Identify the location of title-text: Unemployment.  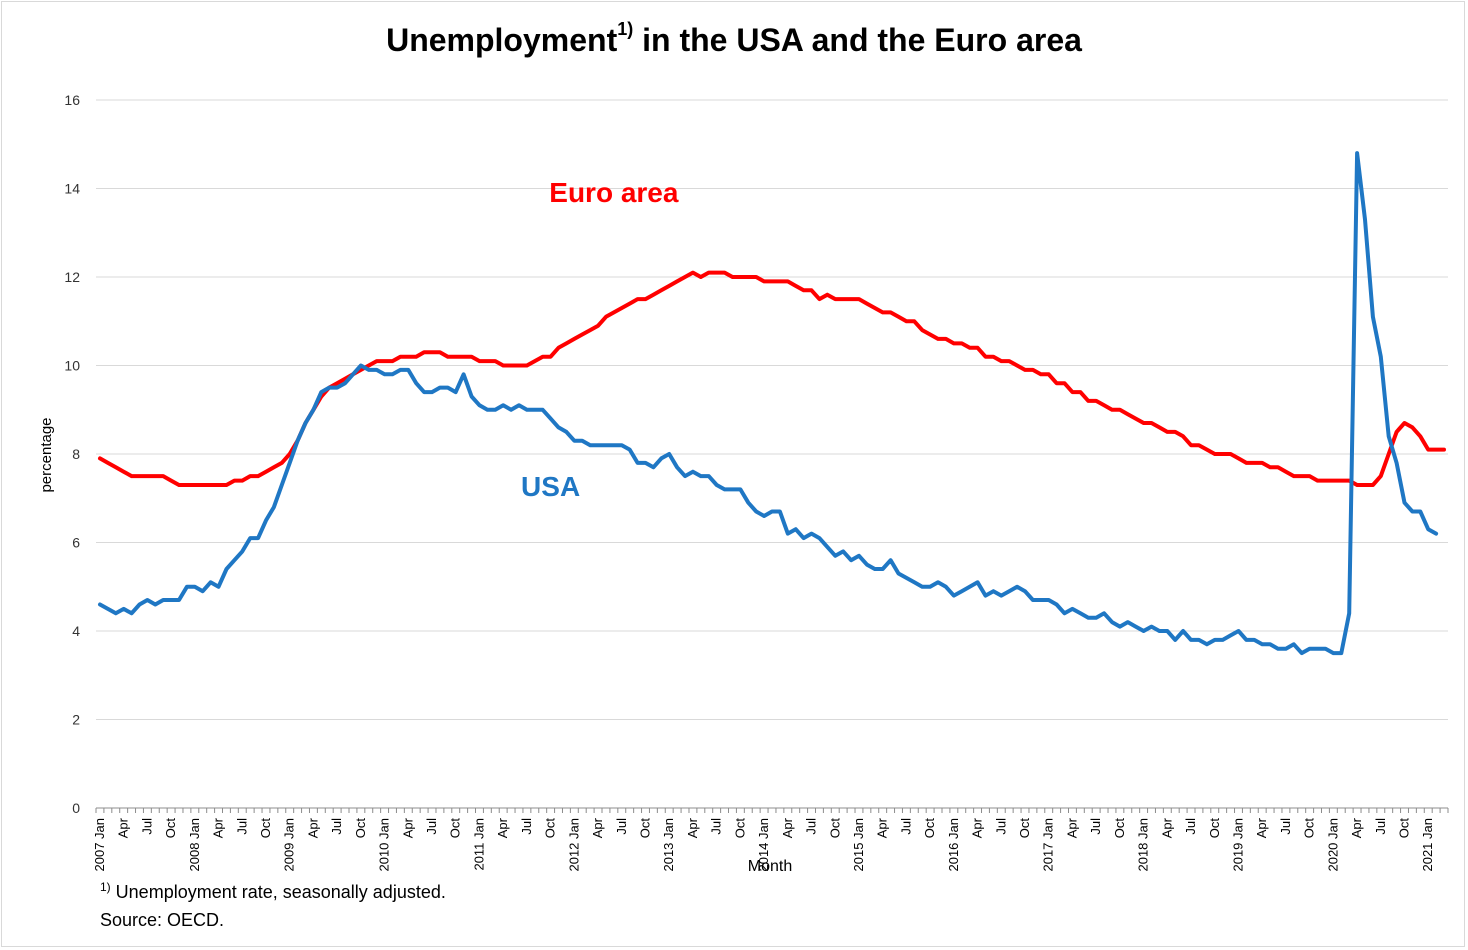
(502, 40).